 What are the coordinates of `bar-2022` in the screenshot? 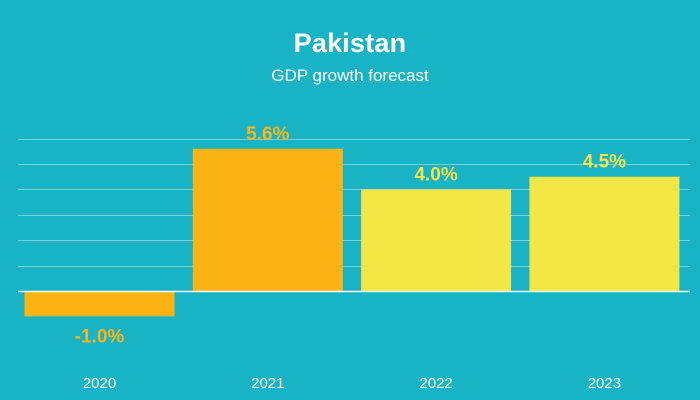 It's located at (436, 240).